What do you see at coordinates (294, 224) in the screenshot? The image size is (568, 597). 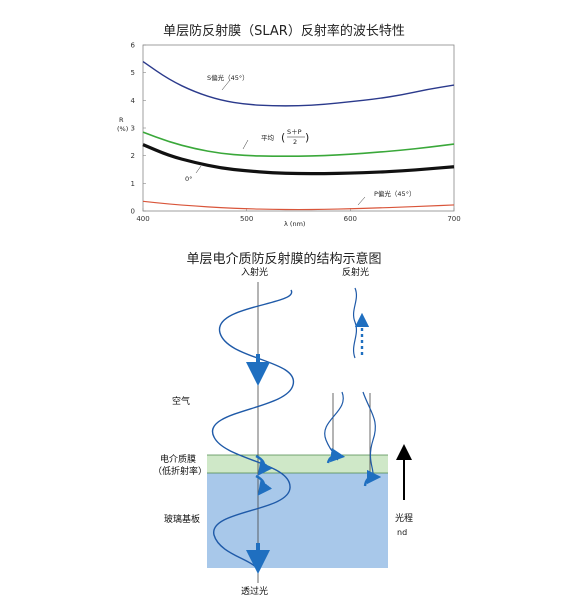 I see `x-axis-label: λ (nm)` at bounding box center [294, 224].